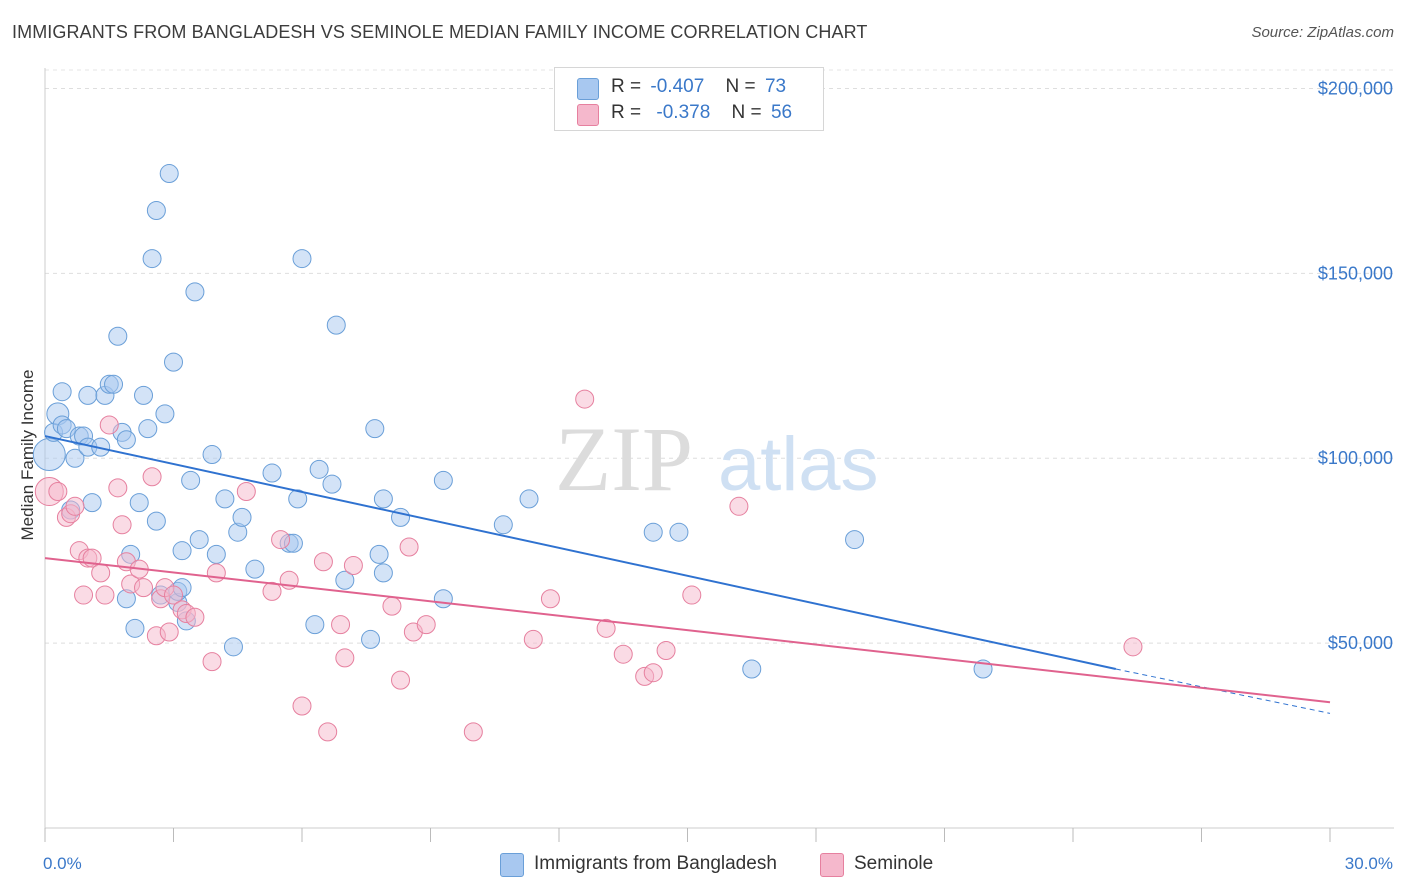 The image size is (1406, 892). What do you see at coordinates (27, 454) in the screenshot?
I see `y-axis-label: Median Family Income` at bounding box center [27, 454].